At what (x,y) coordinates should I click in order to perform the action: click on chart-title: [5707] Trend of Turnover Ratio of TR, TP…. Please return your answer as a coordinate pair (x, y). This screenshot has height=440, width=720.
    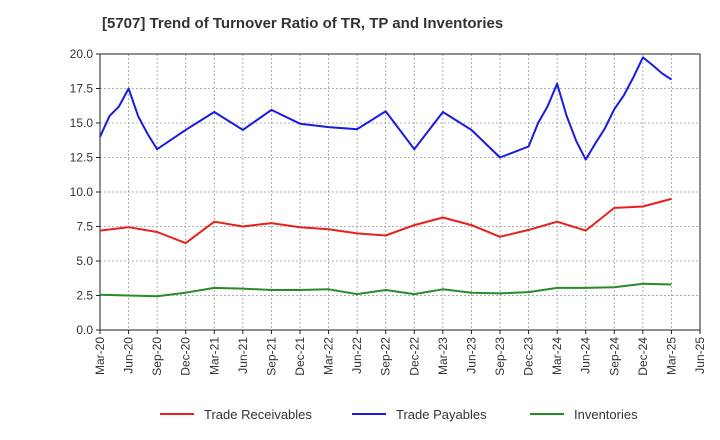
    Looking at the image, I should click on (303, 23).